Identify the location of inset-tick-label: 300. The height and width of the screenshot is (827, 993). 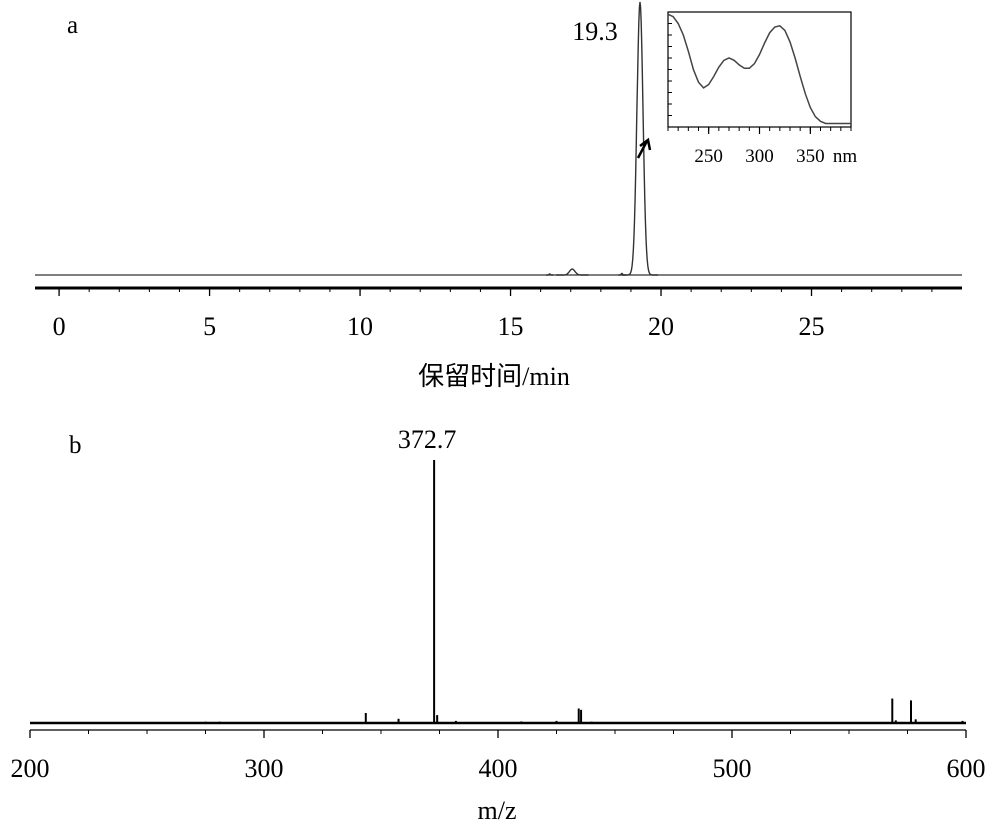
(759, 156).